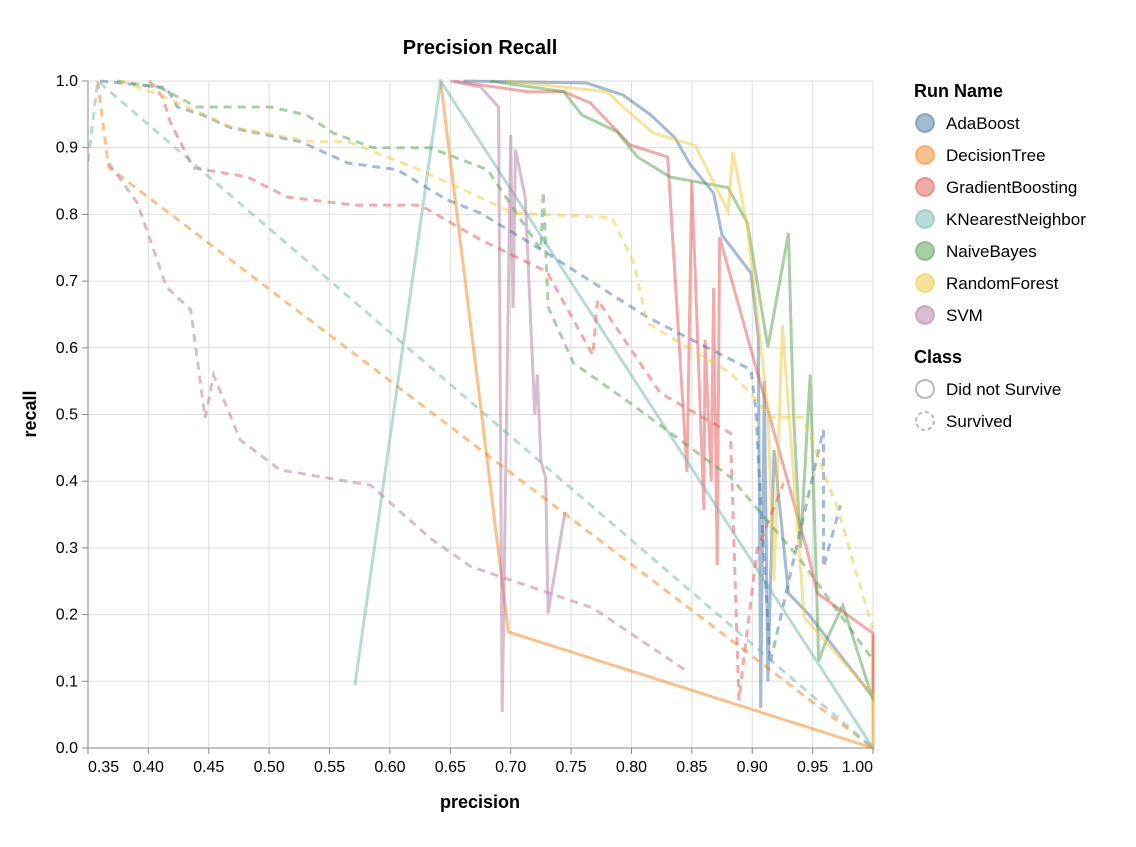  Describe the element at coordinates (148, 767) in the screenshot. I see `x-tick-label: 0.40` at that location.